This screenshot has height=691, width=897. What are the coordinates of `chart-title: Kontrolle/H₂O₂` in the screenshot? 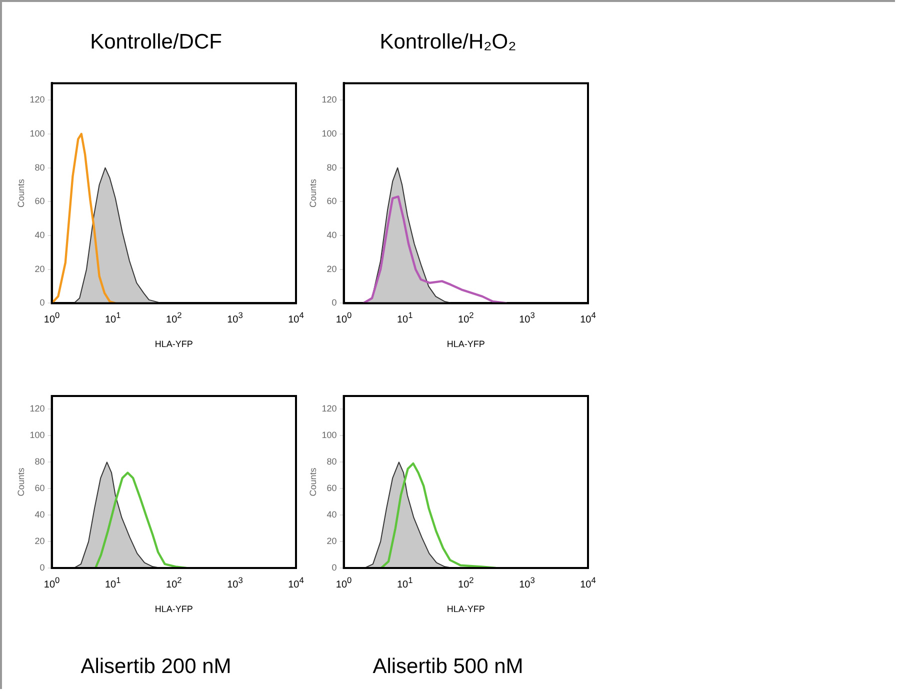 It's located at (448, 42).